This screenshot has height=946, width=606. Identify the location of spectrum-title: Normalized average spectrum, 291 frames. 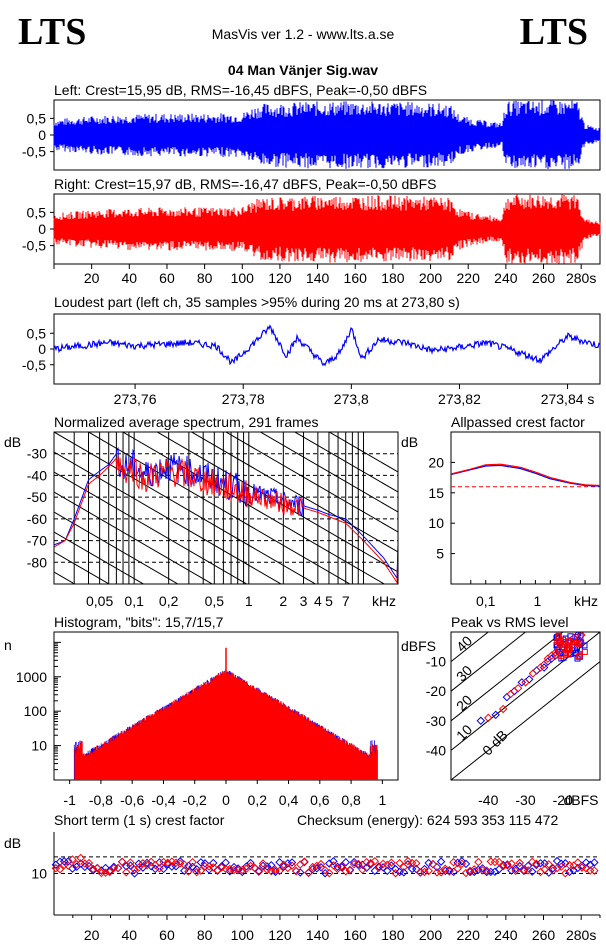
(186, 422).